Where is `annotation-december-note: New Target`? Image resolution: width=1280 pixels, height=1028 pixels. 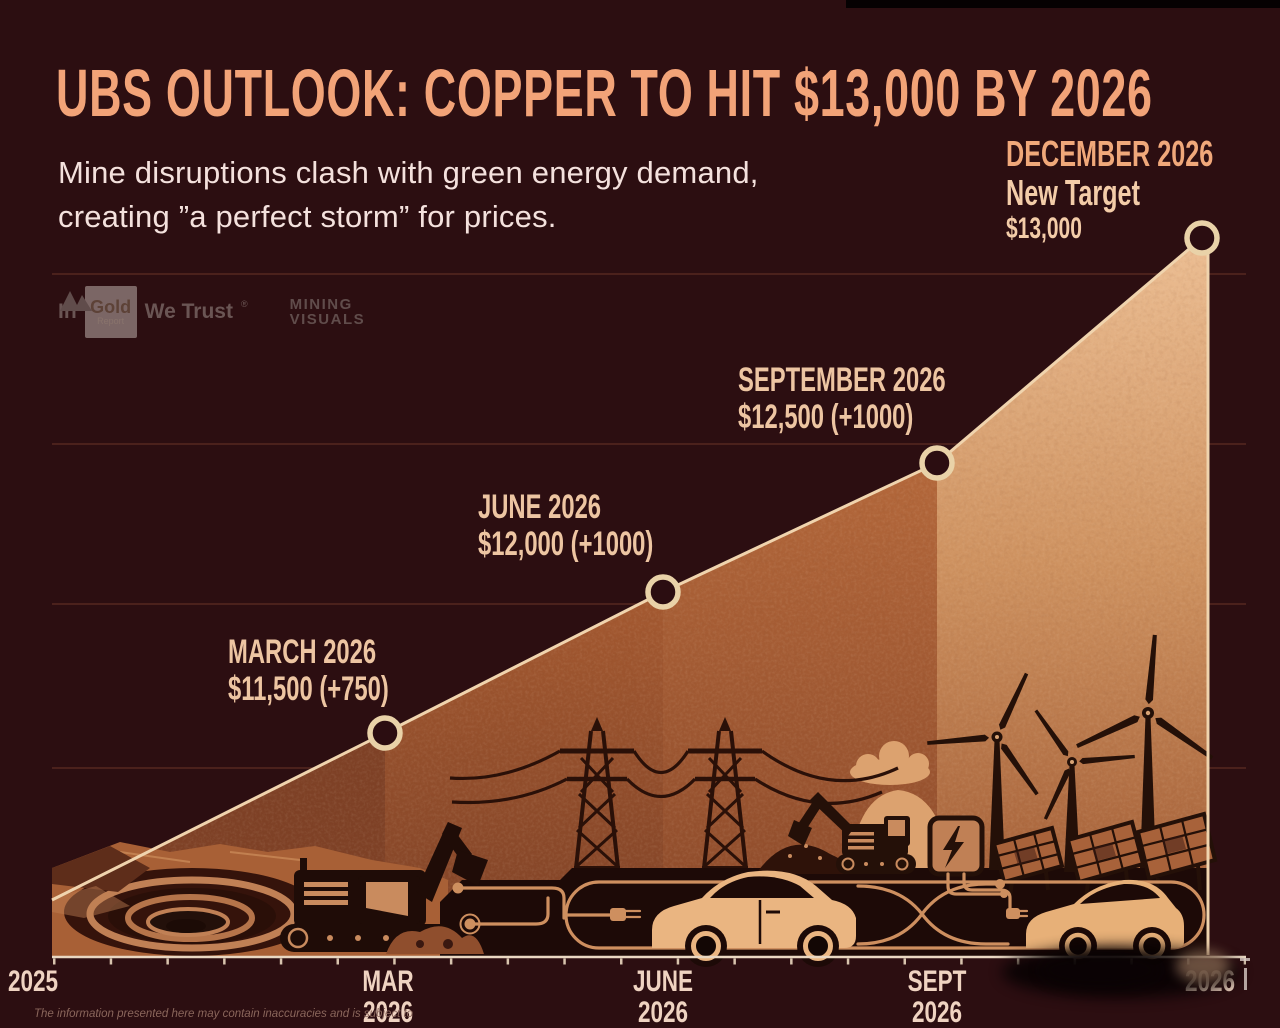 annotation-december-note: New Target is located at coordinates (1073, 192).